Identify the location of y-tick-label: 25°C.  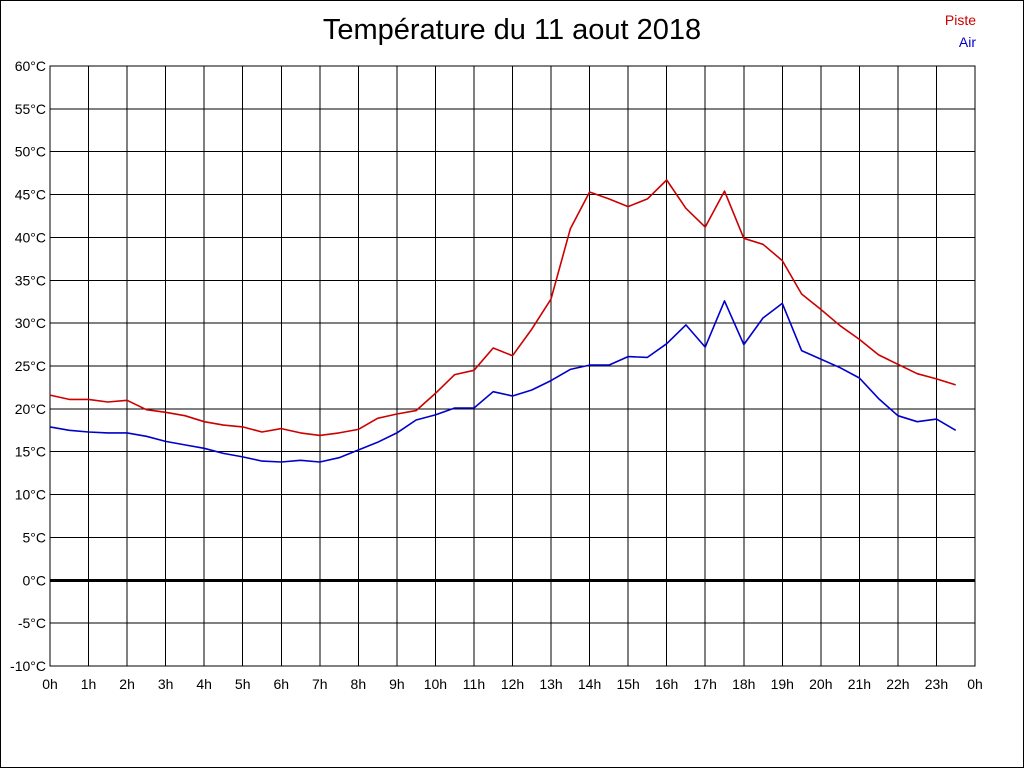
(30, 366).